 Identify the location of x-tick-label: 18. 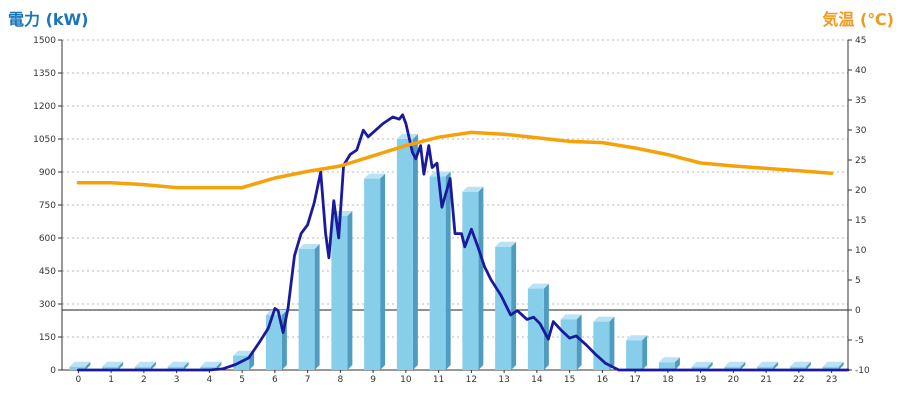
(668, 380).